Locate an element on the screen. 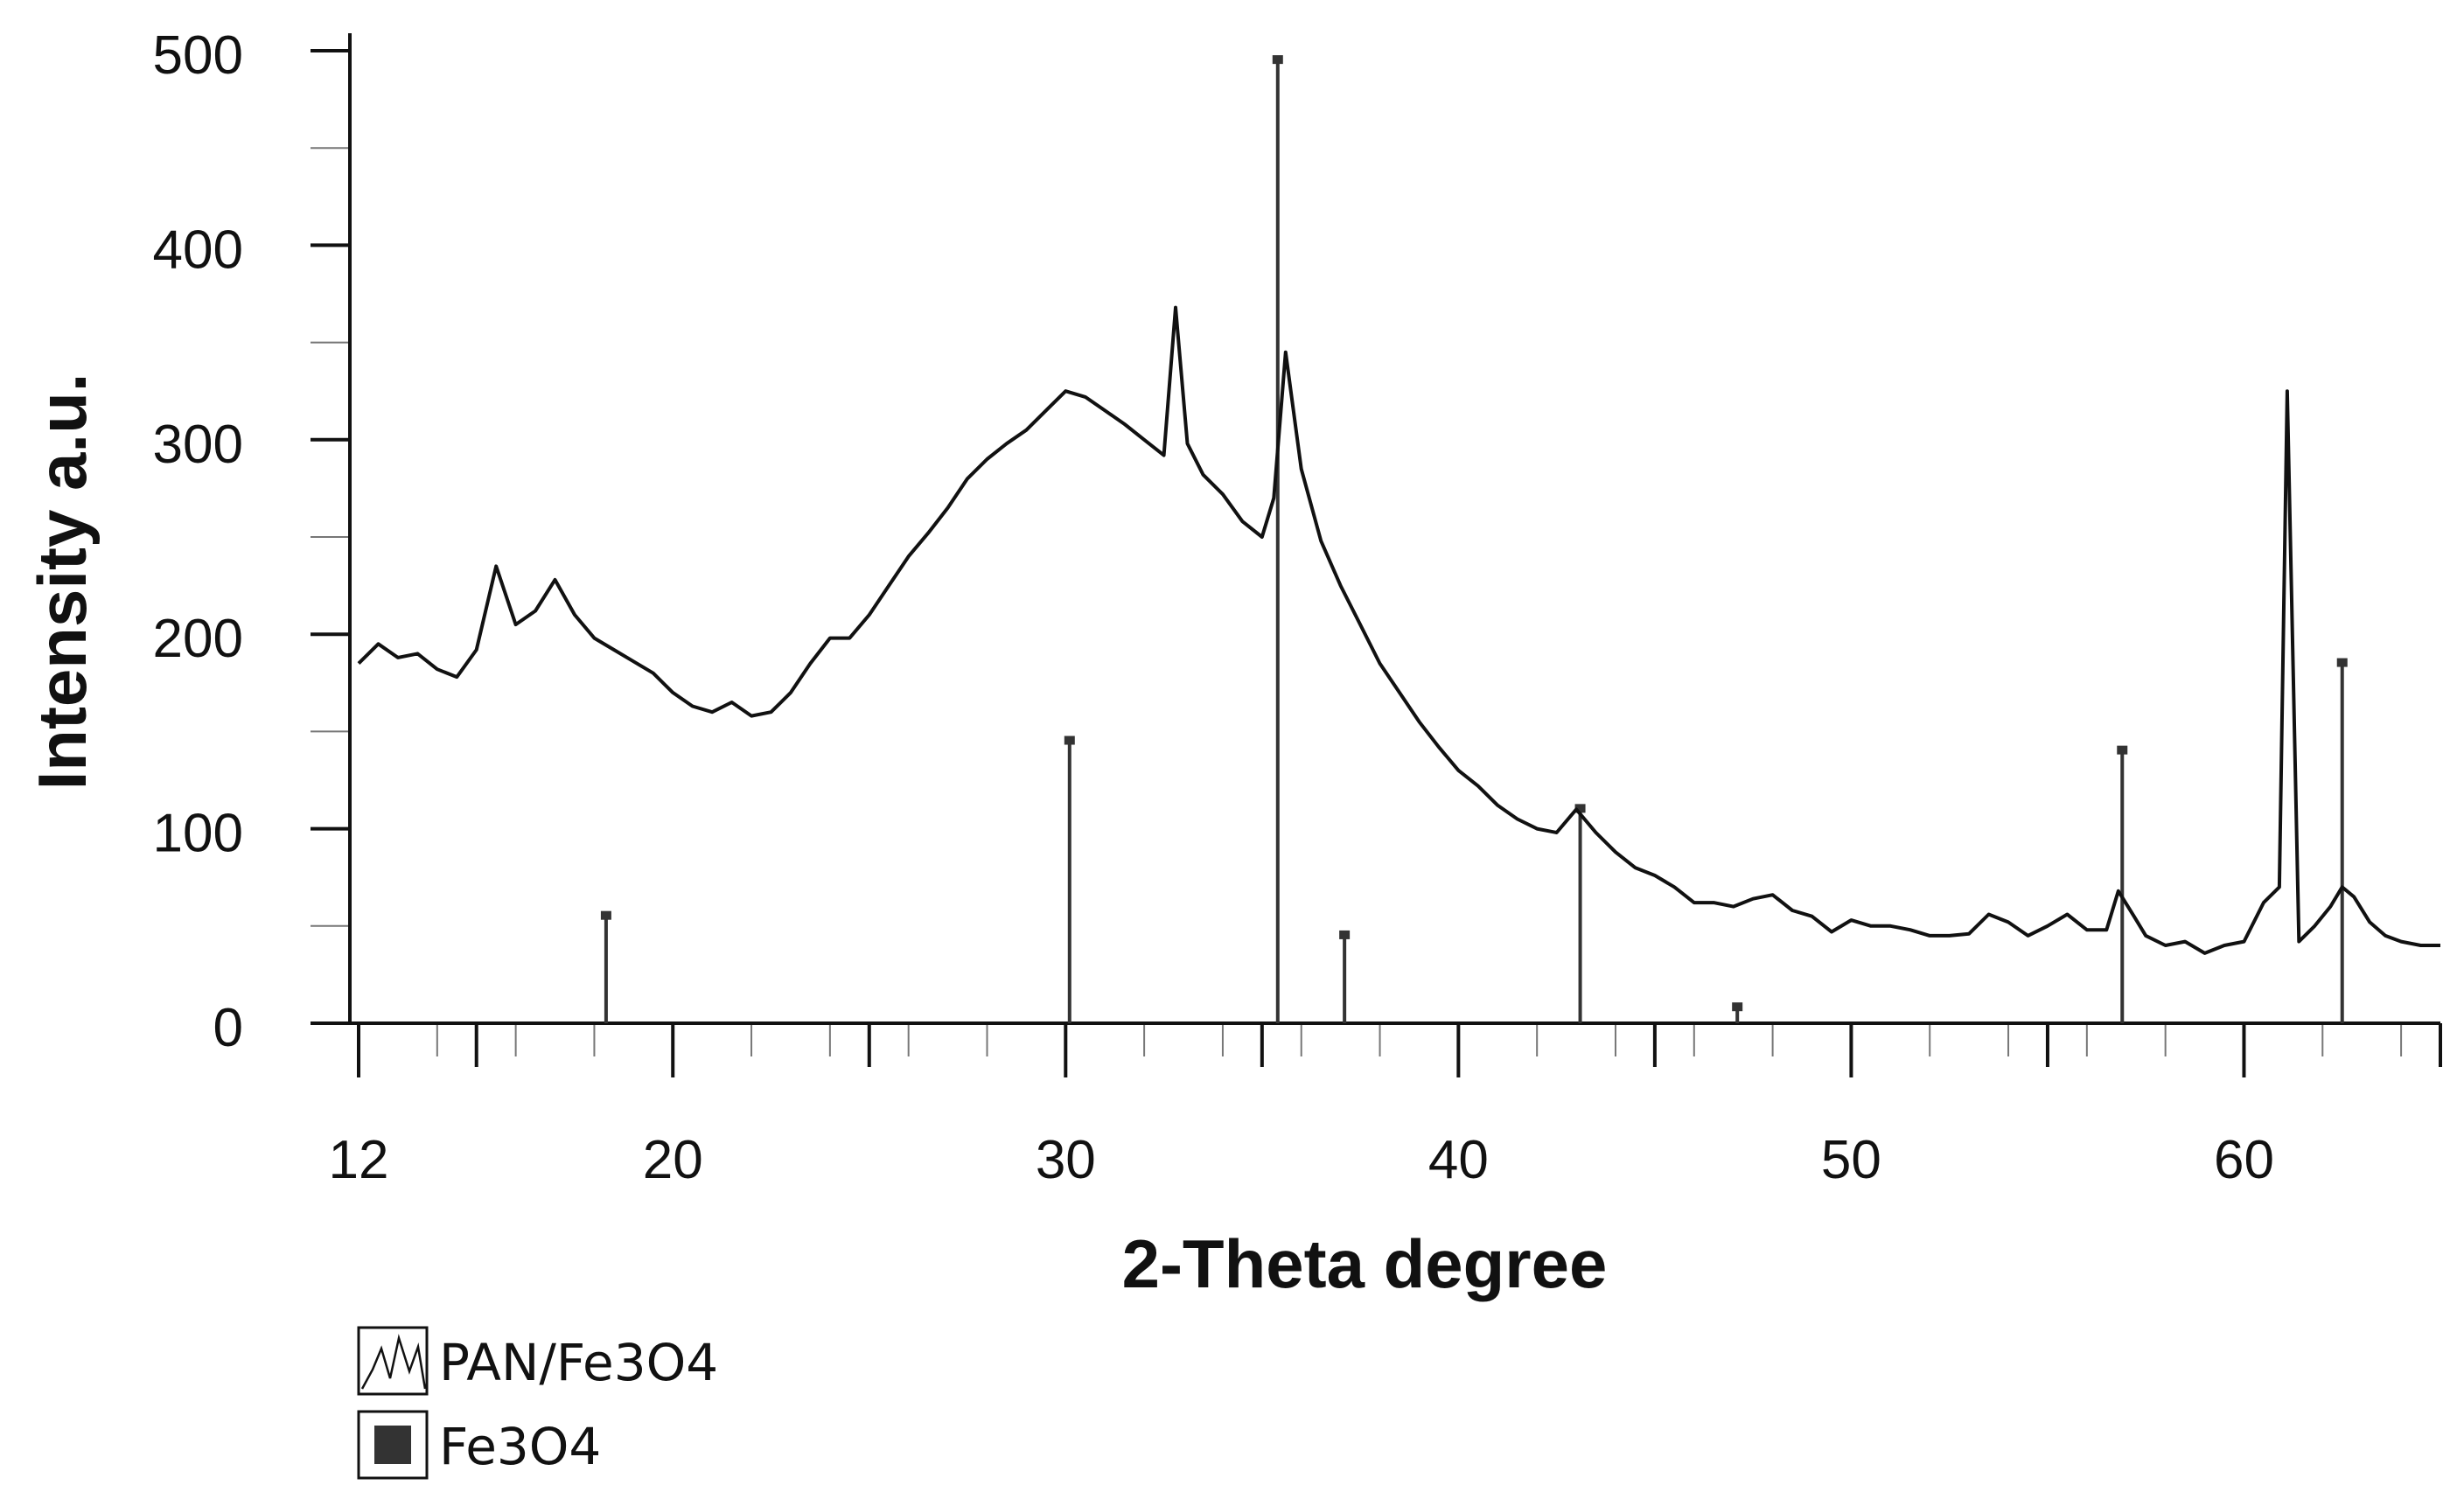 Image resolution: width=2464 pixels, height=1506 pixels. y-tick-label: 100 is located at coordinates (198, 834).